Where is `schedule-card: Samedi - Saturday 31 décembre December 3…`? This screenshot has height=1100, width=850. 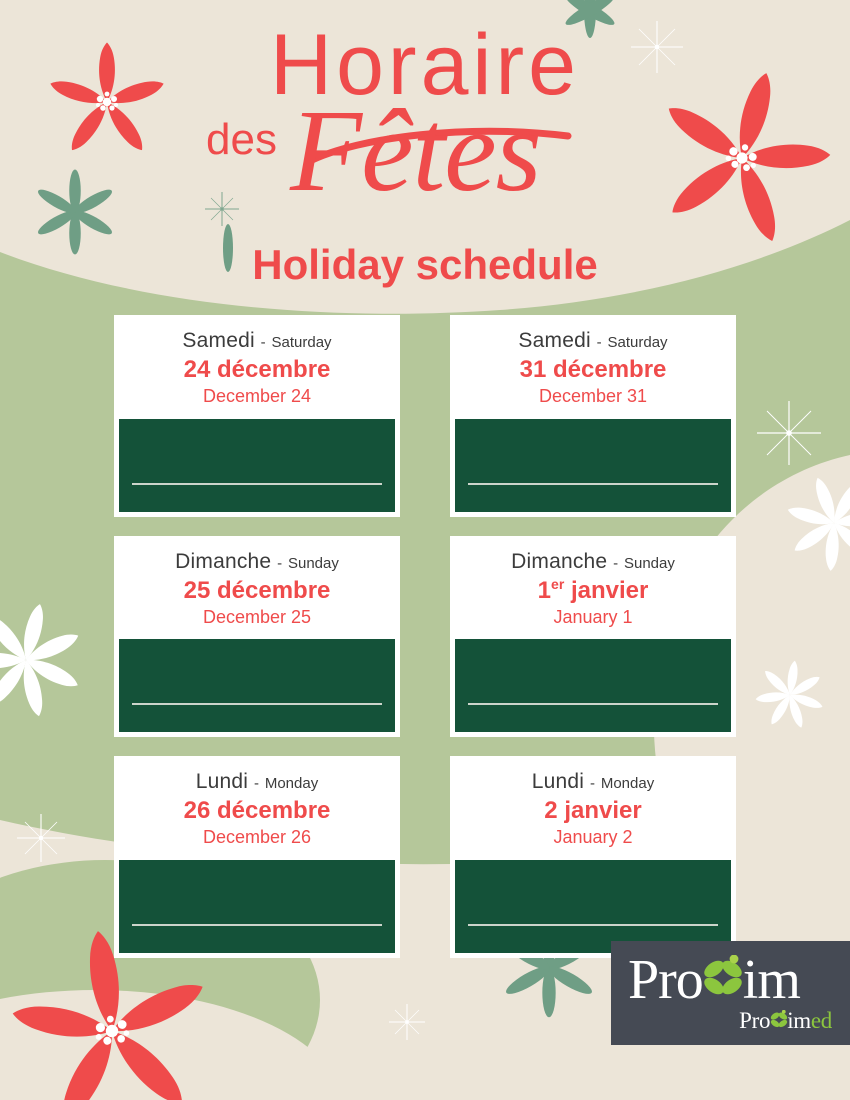
schedule-card: Samedi - Saturday 31 décembre December 3… is located at coordinates (593, 416).